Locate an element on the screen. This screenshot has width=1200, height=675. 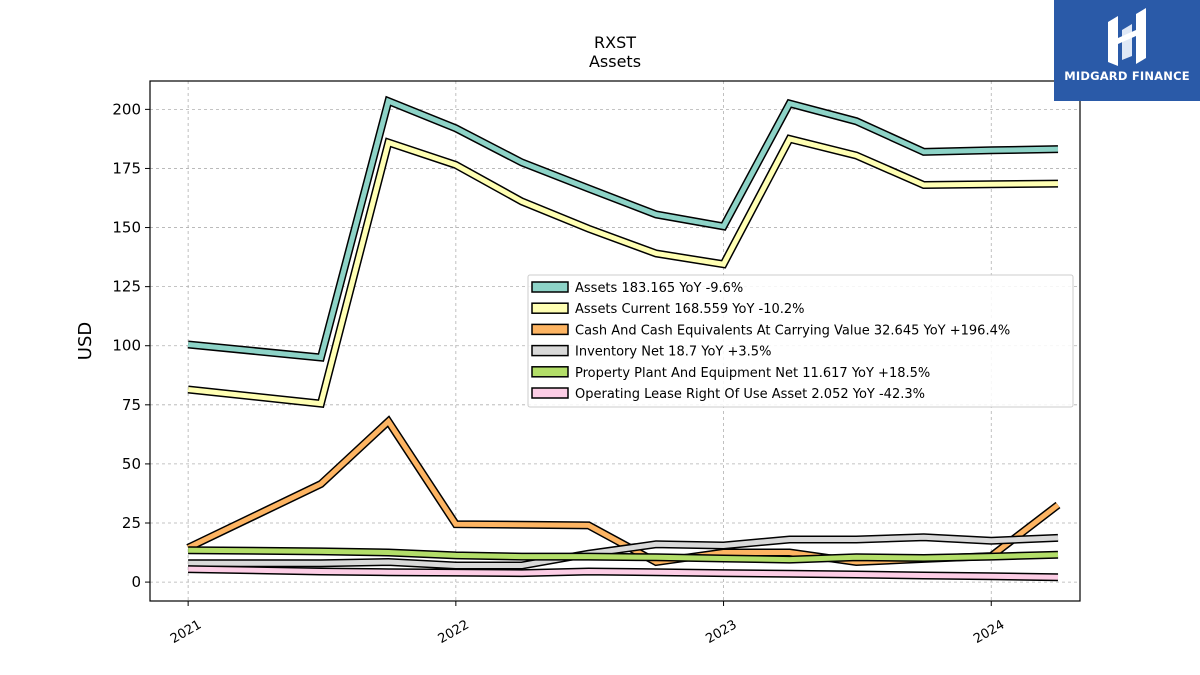
y-tick-label: 25 is located at coordinates (131, 523).